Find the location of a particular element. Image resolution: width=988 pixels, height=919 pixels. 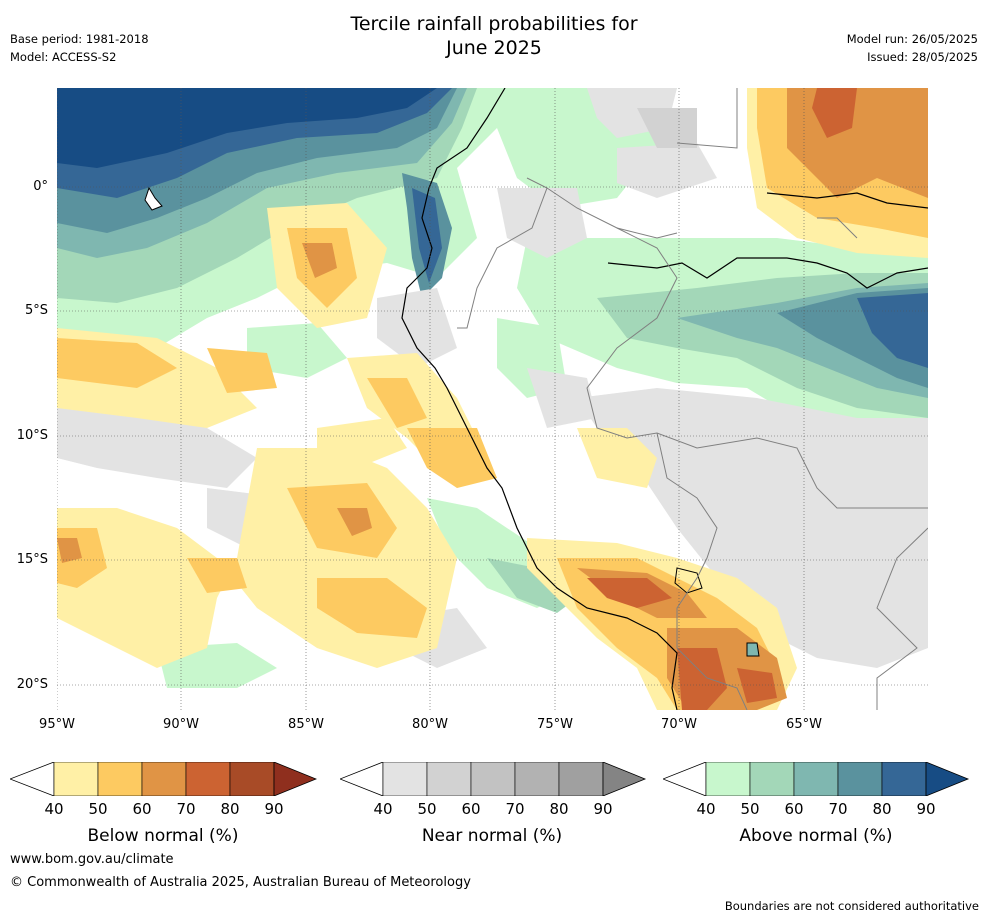

colorbar-near-svg is located at coordinates (492, 779).